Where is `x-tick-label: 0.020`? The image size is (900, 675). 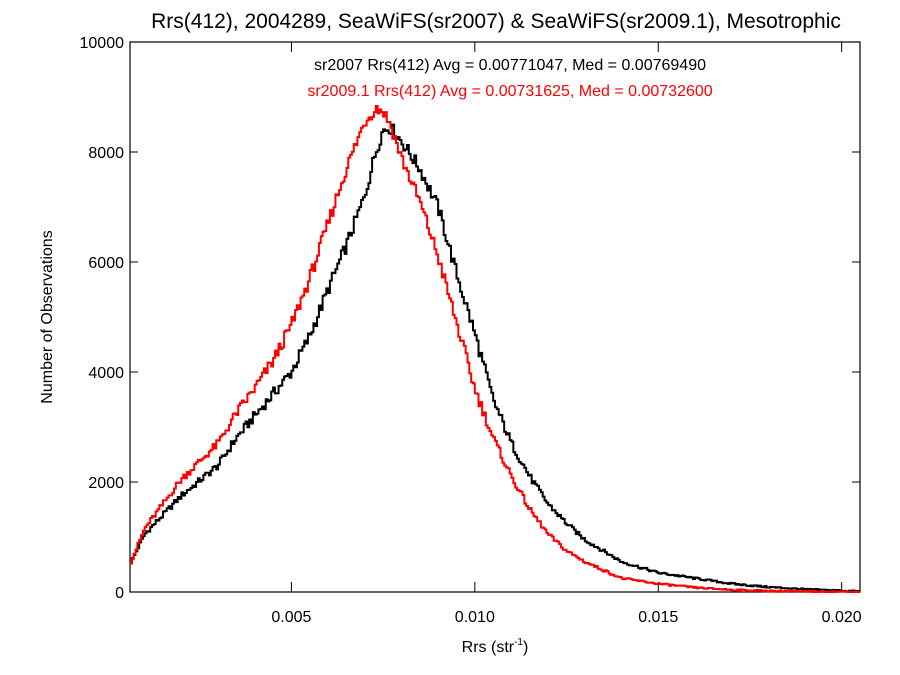 x-tick-label: 0.020 is located at coordinates (842, 617).